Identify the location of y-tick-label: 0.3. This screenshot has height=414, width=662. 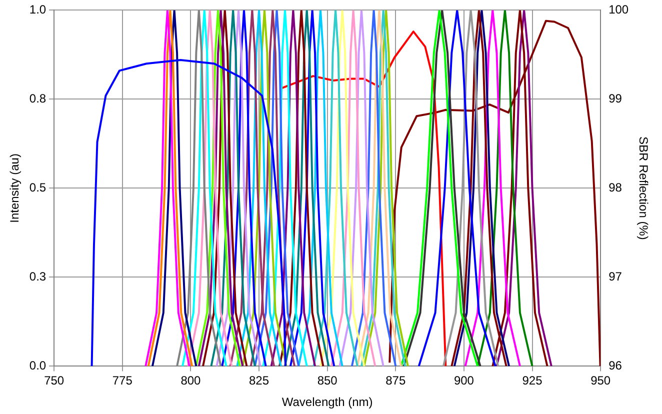
(37, 277).